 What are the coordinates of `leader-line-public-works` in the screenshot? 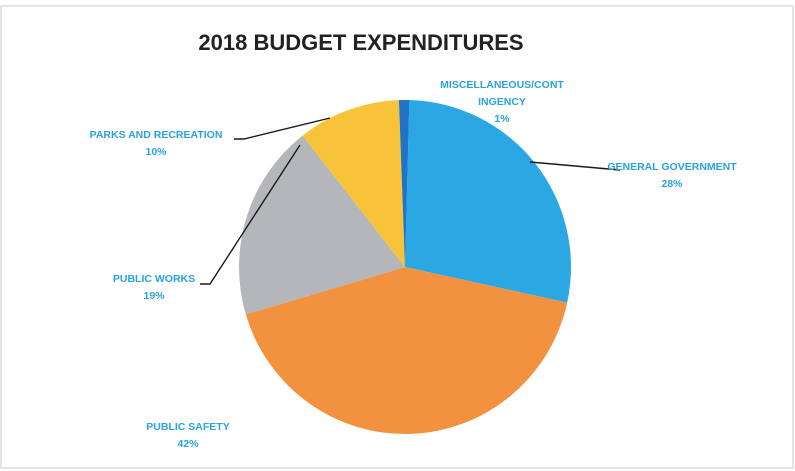 It's located at (250, 214).